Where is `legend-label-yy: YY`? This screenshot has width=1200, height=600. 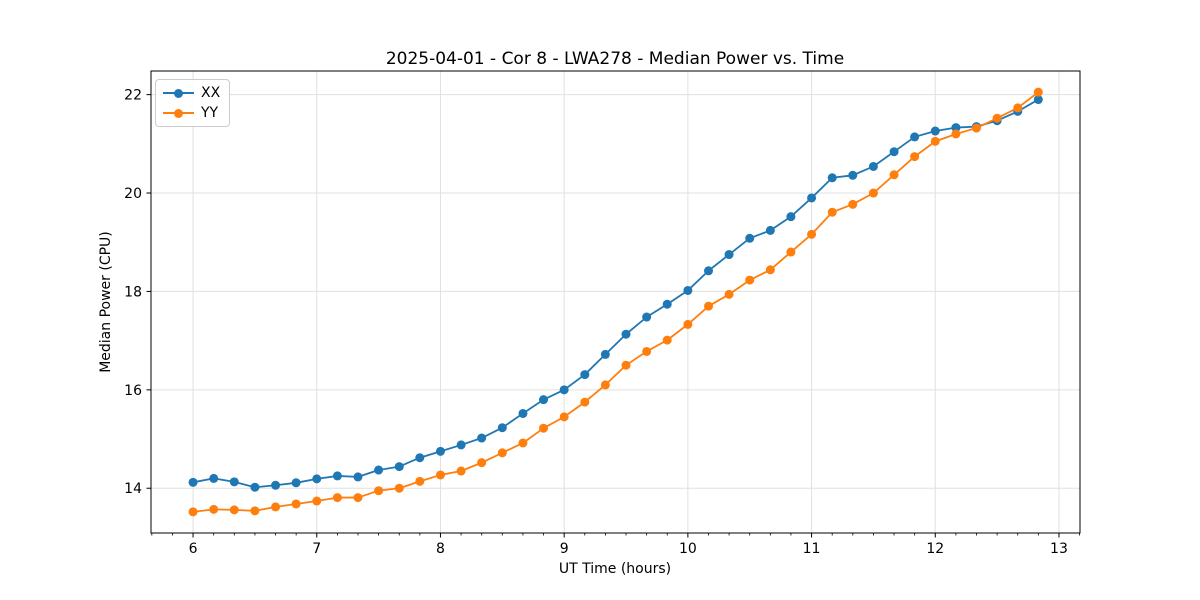 legend-label-yy: YY is located at coordinates (210, 113).